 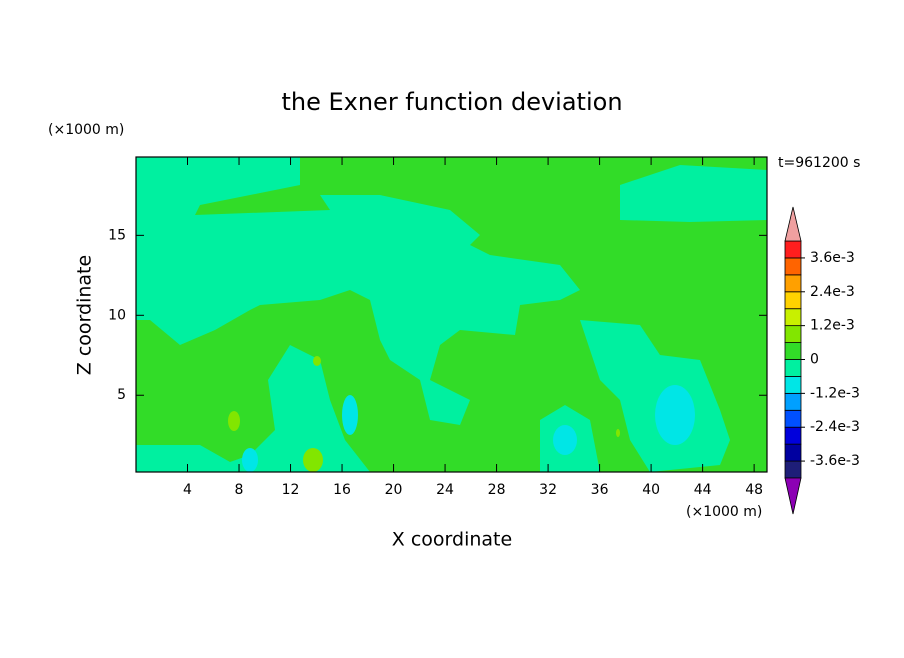 I want to click on colorbar-under, so click(x=793, y=496).